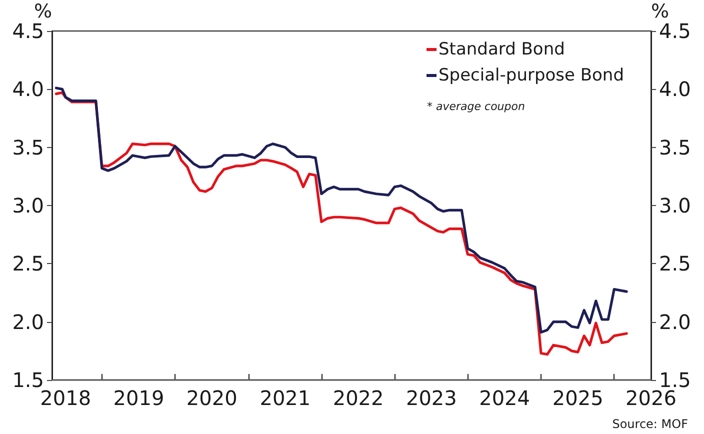 This screenshot has width=704, height=434. I want to click on x-tick-label: 2019, so click(138, 398).